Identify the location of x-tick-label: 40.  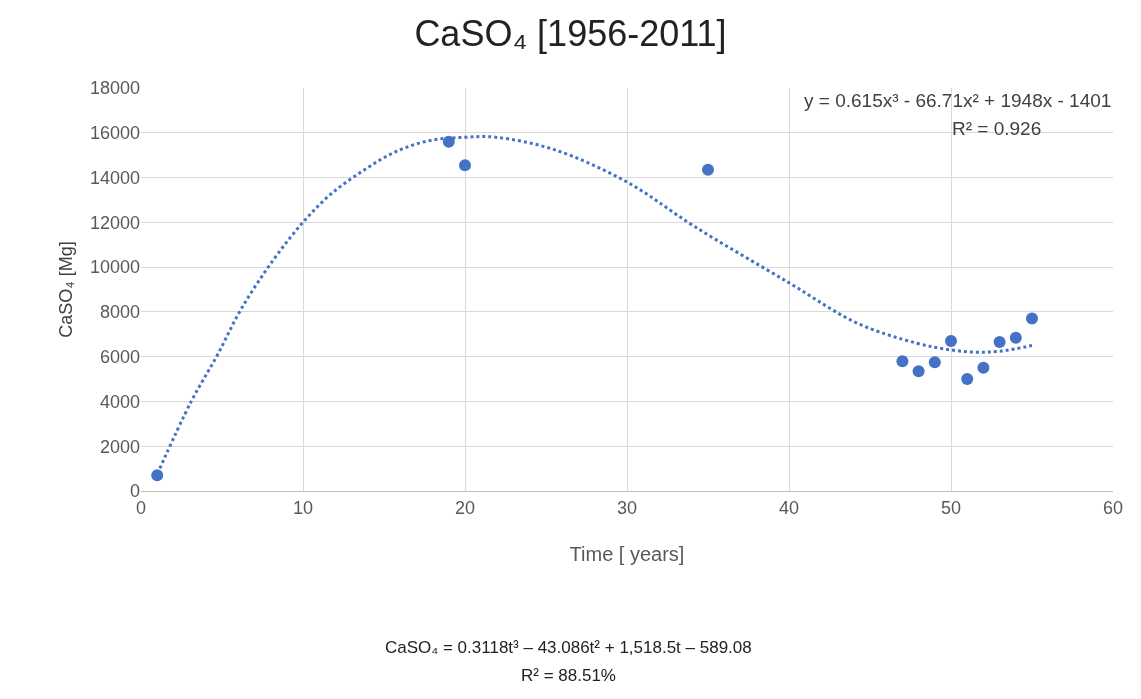
(789, 507).